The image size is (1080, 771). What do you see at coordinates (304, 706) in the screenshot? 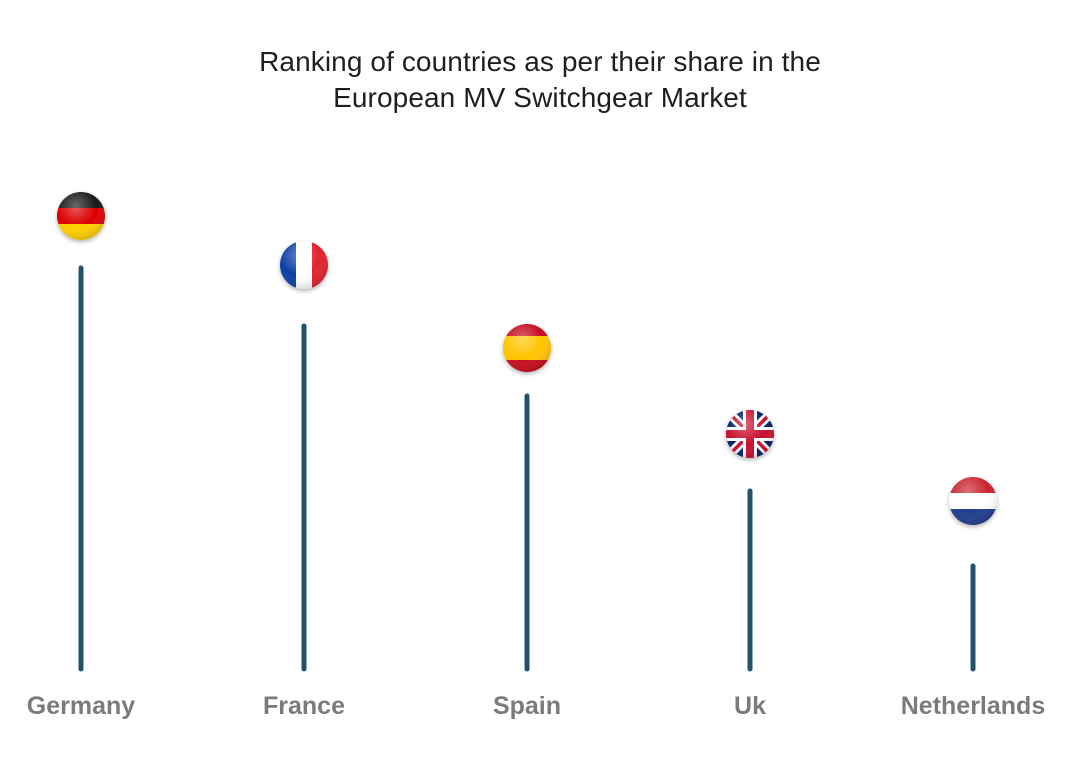
I see `tick-label-france: France` at bounding box center [304, 706].